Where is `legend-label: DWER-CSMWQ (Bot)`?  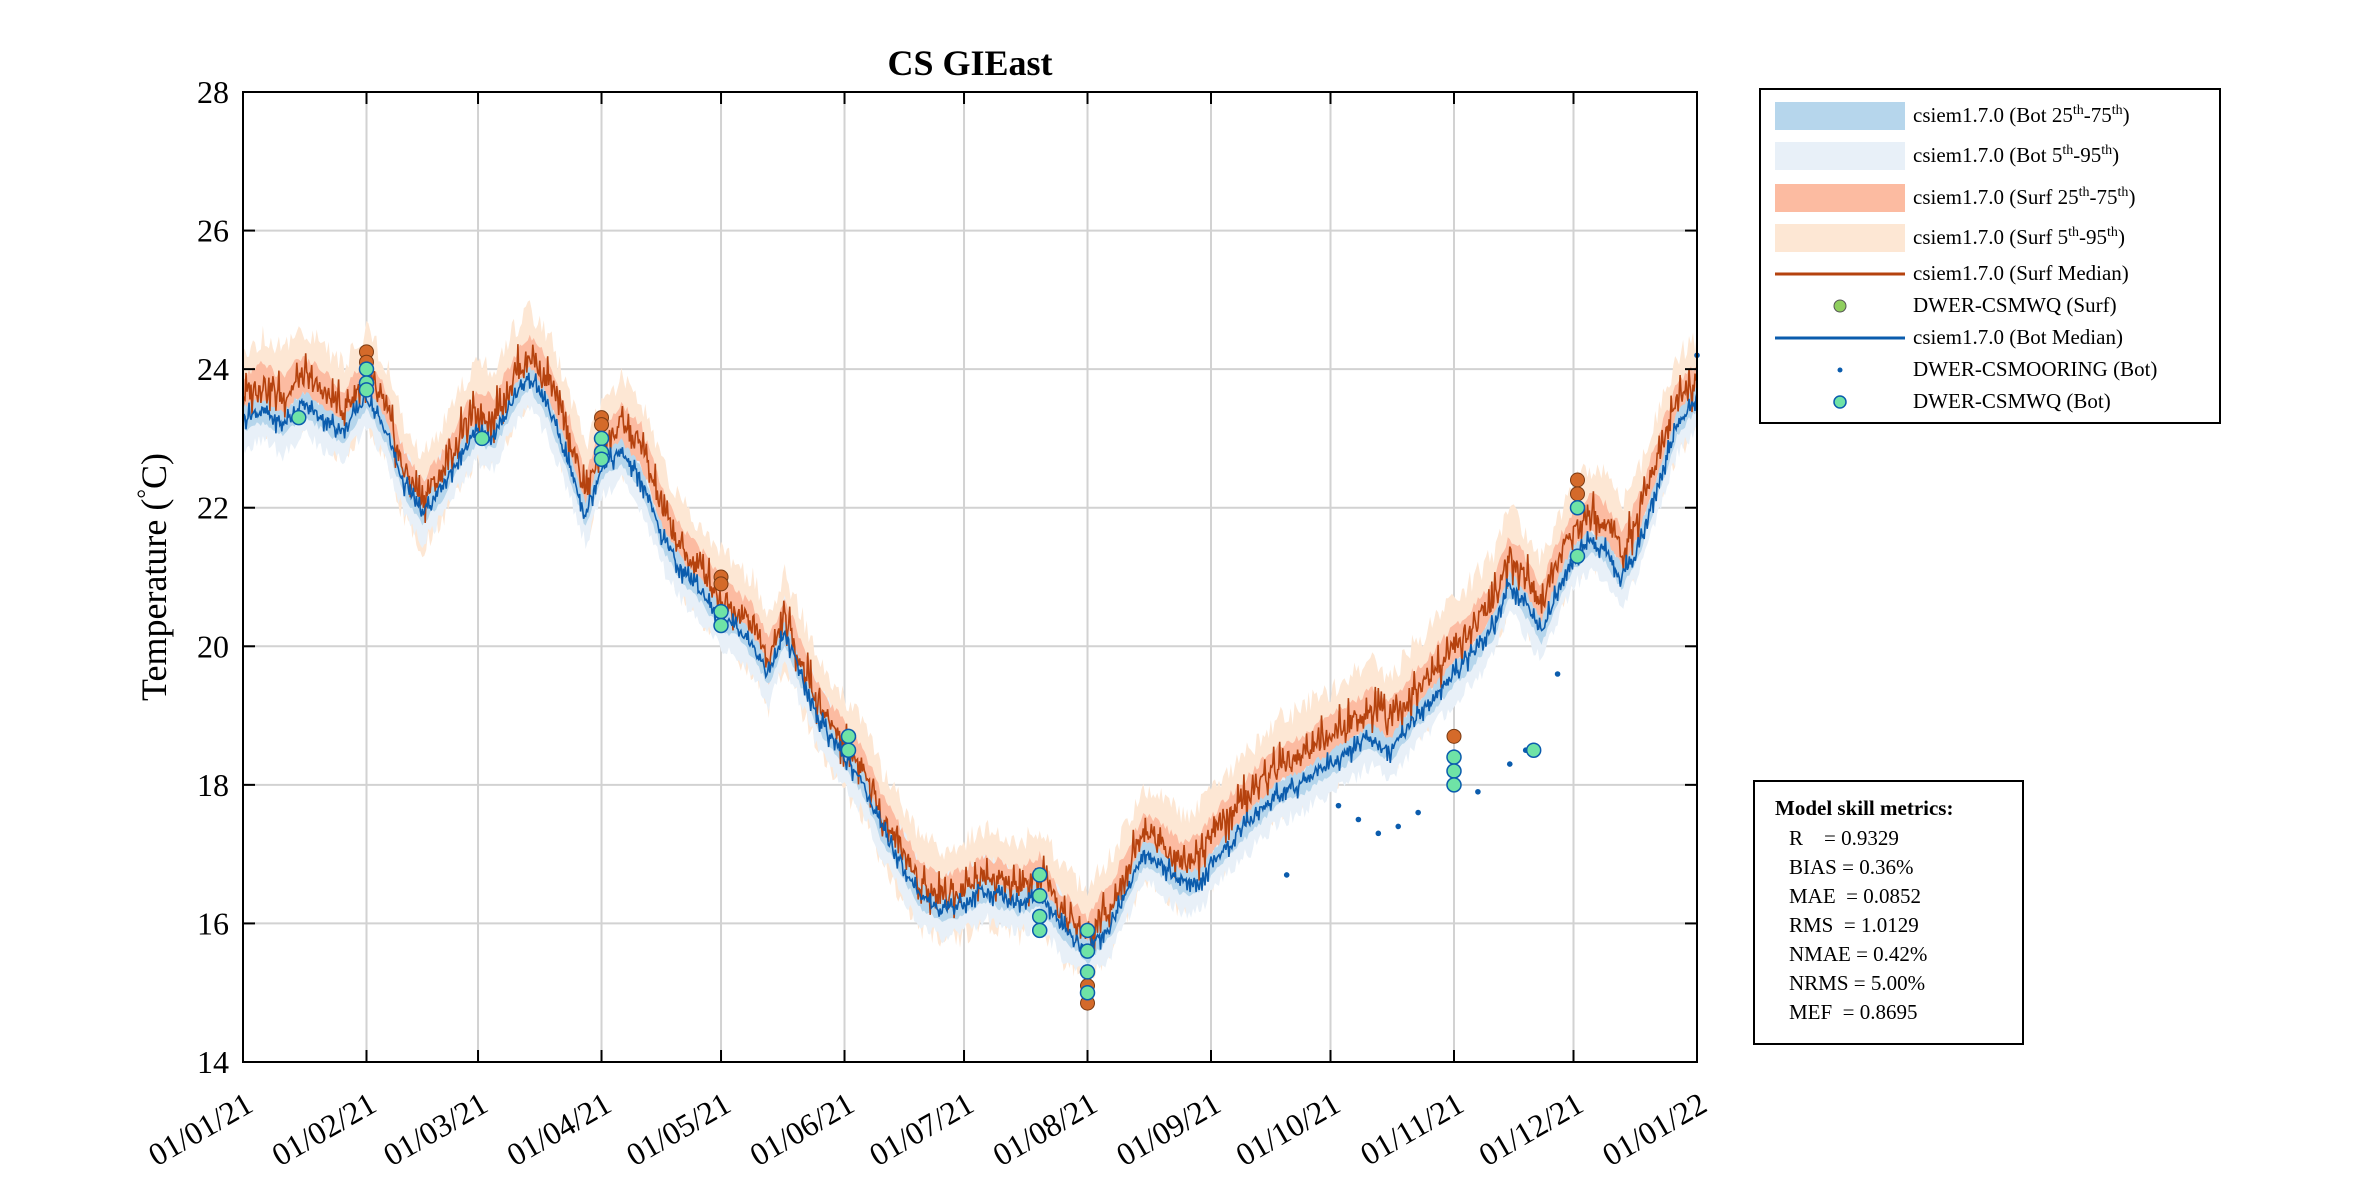 legend-label: DWER-CSMWQ (Bot) is located at coordinates (2012, 401).